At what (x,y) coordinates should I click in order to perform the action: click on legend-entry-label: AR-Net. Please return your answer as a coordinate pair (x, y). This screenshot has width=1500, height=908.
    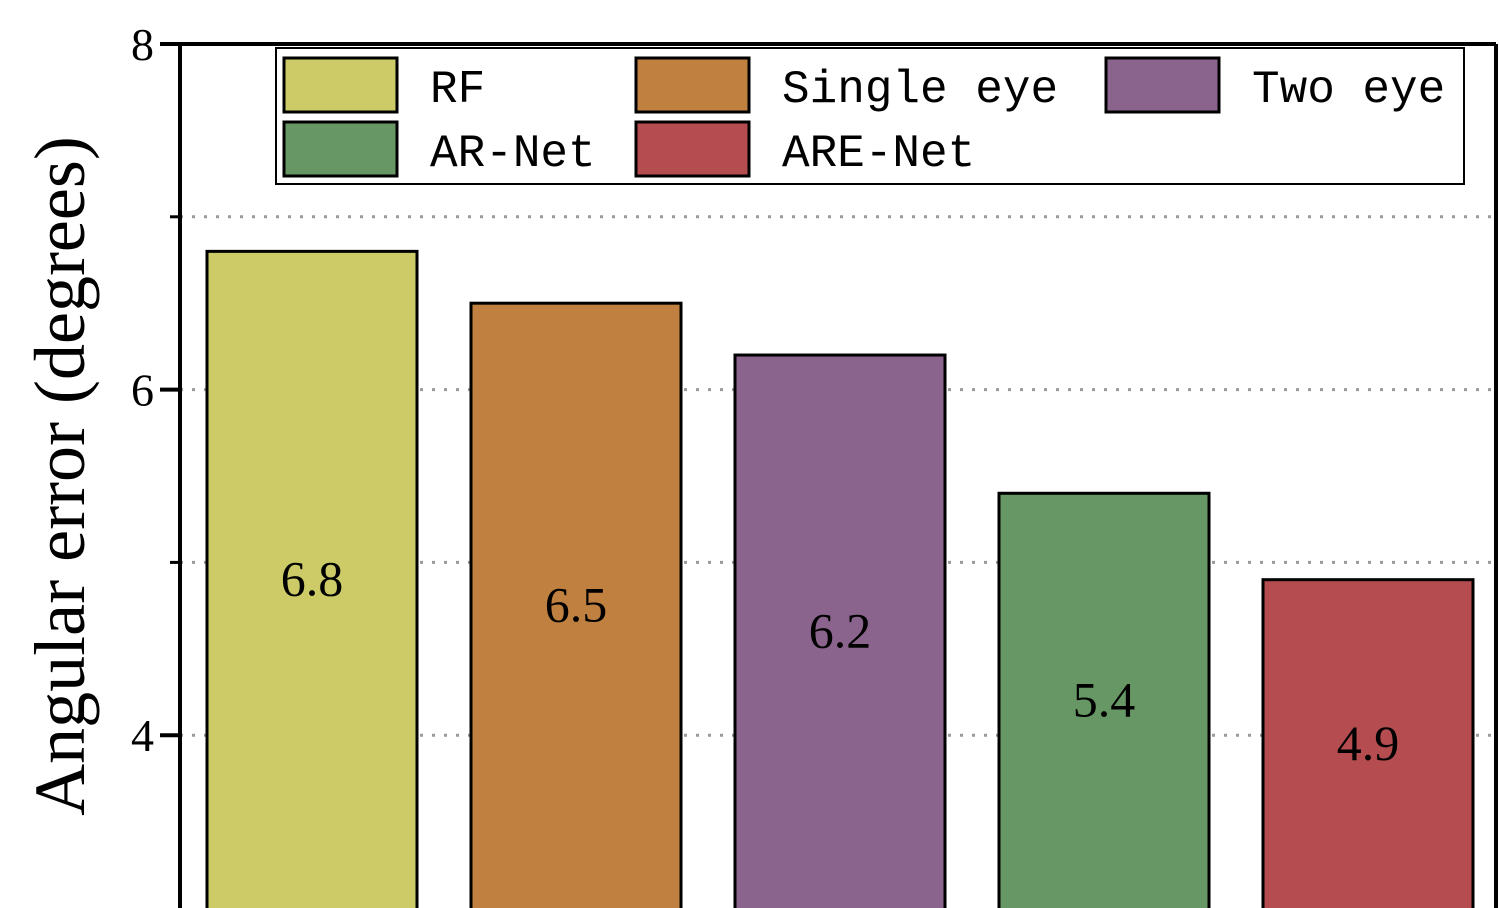
    Looking at the image, I should click on (513, 154).